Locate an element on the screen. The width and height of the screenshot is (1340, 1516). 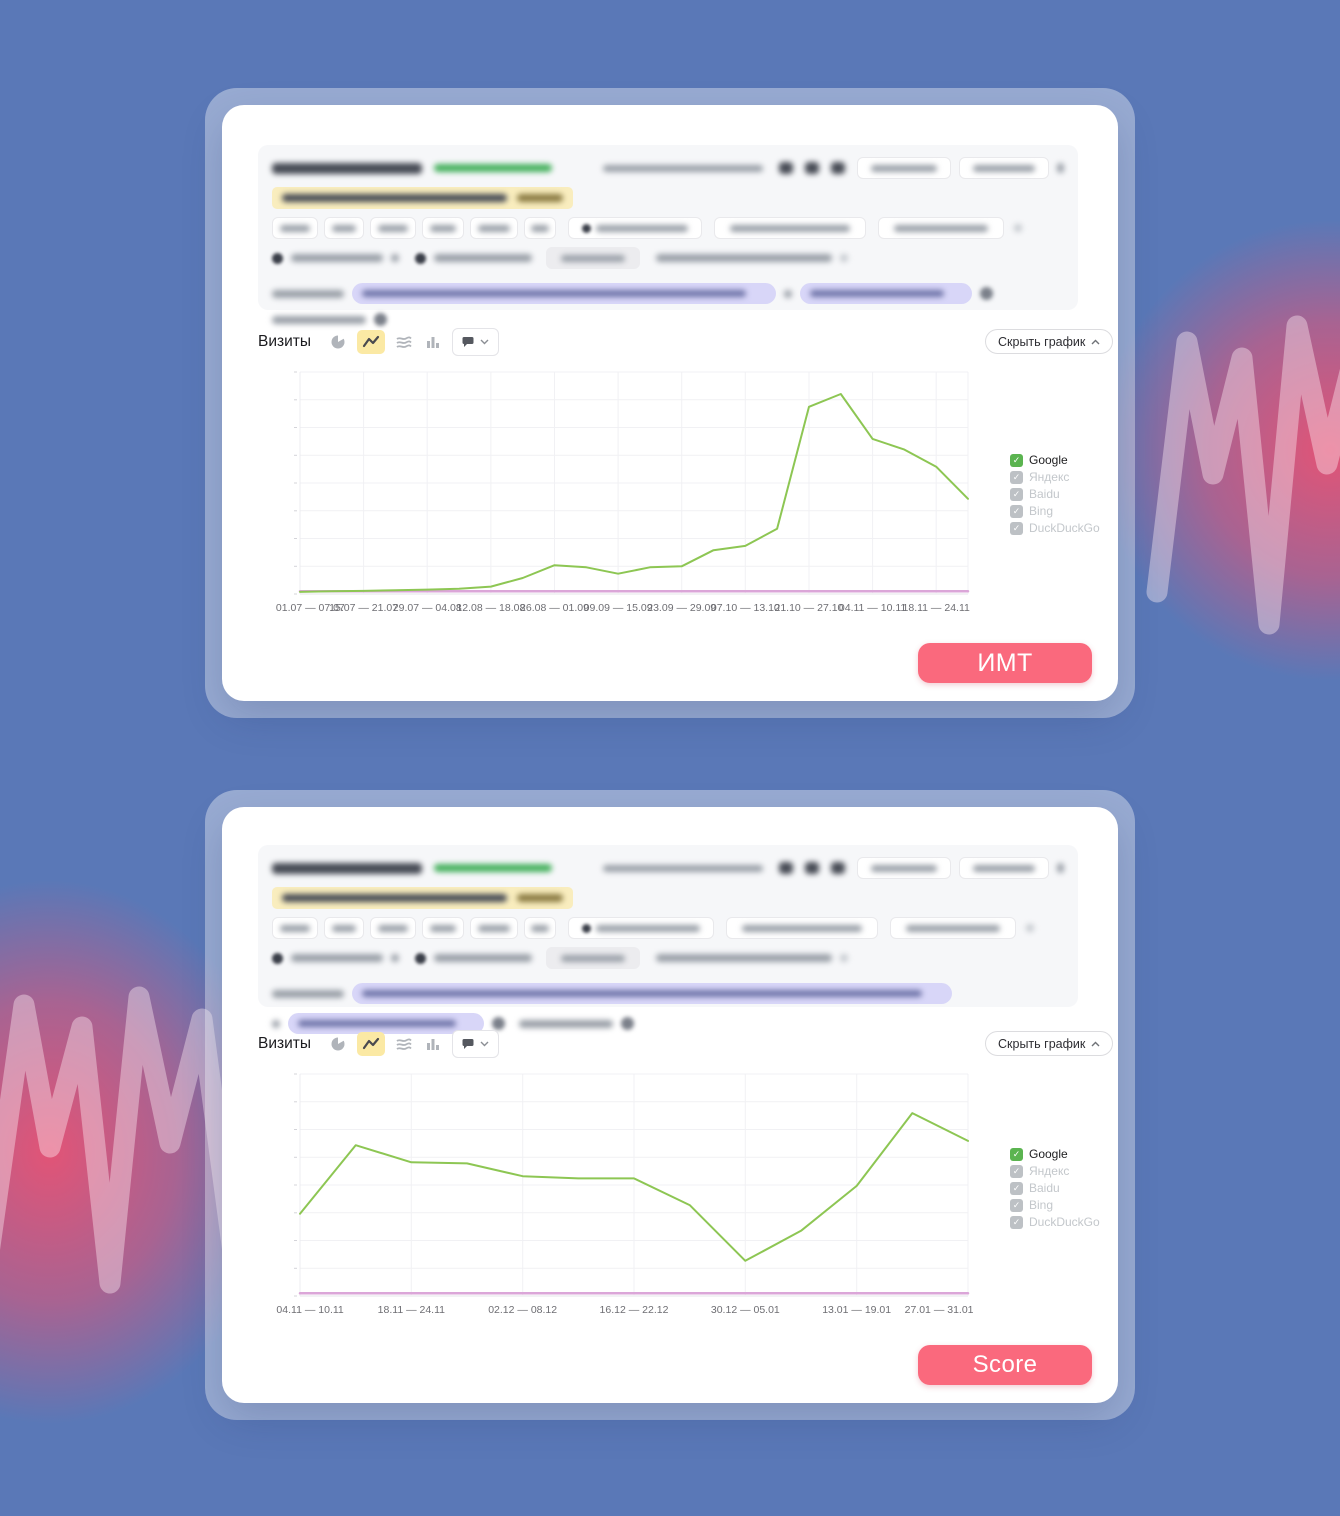
x-tick-label: 13.01 — 19.01 is located at coordinates (857, 1310).